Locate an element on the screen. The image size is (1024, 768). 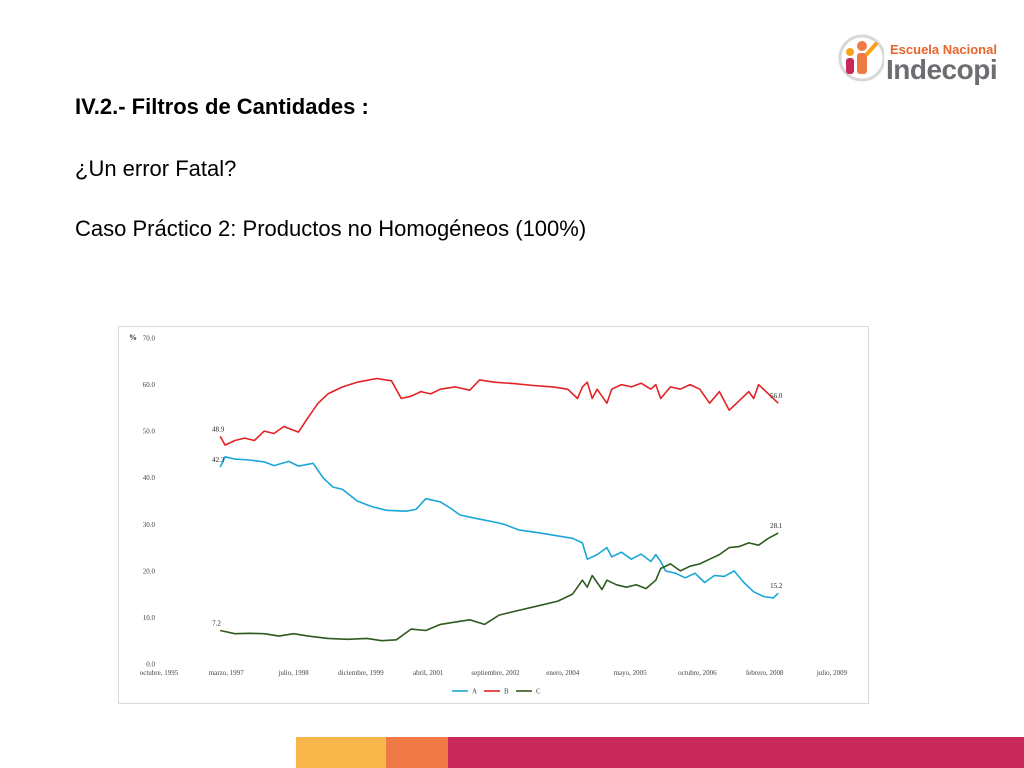
x-tick-label: octubre, 2006 is located at coordinates (697, 673).